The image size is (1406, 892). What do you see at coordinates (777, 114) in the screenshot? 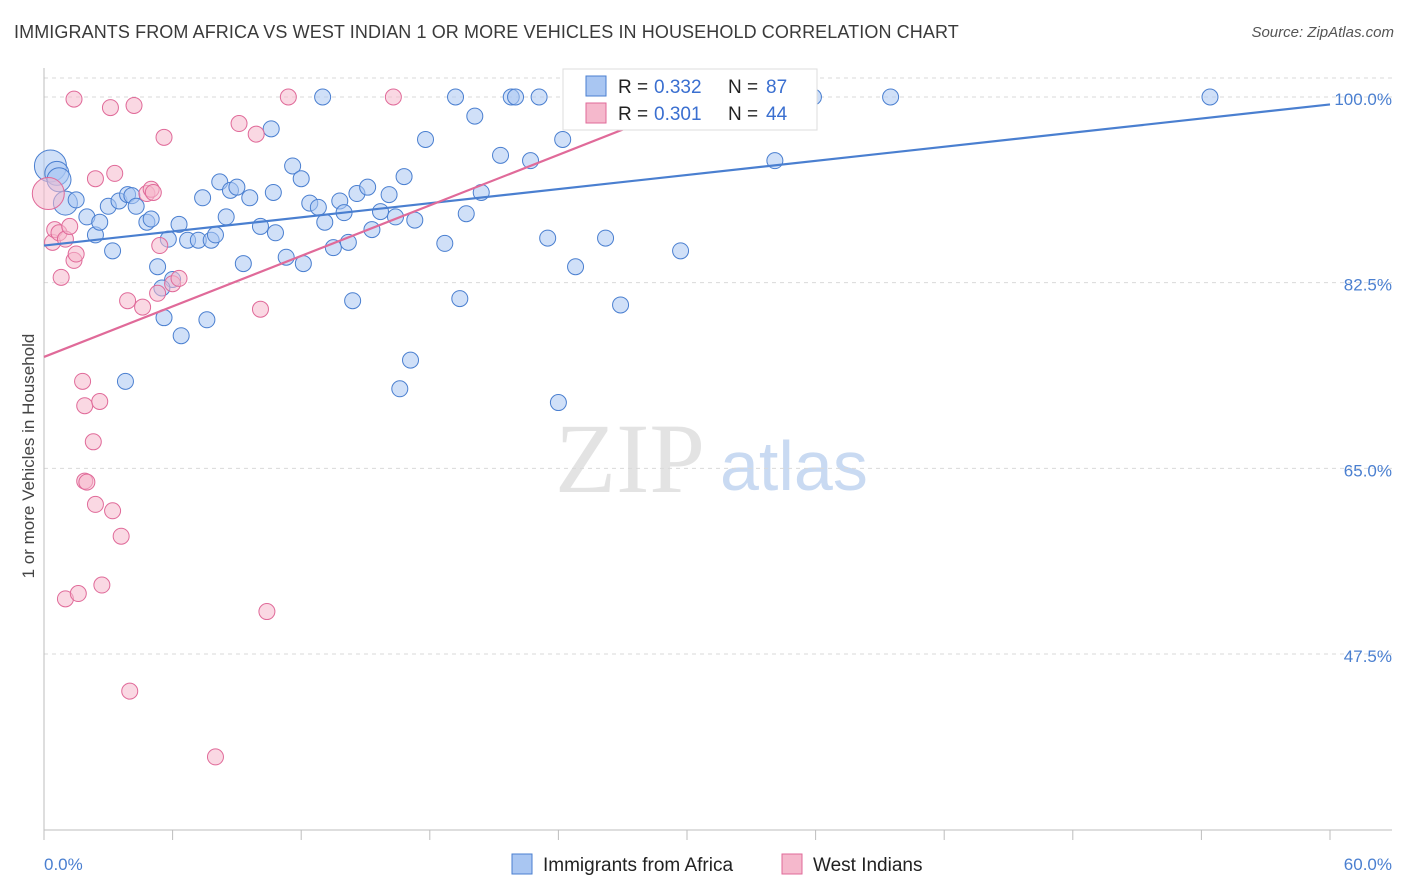
I see `n-value-2: 44` at bounding box center [777, 114].